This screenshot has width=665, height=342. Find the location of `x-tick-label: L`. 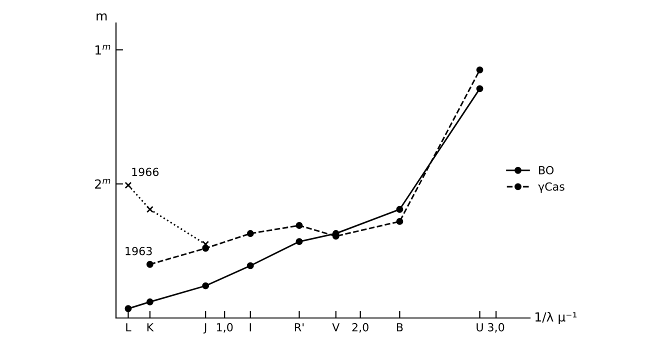

x-tick-label: L is located at coordinates (129, 327).